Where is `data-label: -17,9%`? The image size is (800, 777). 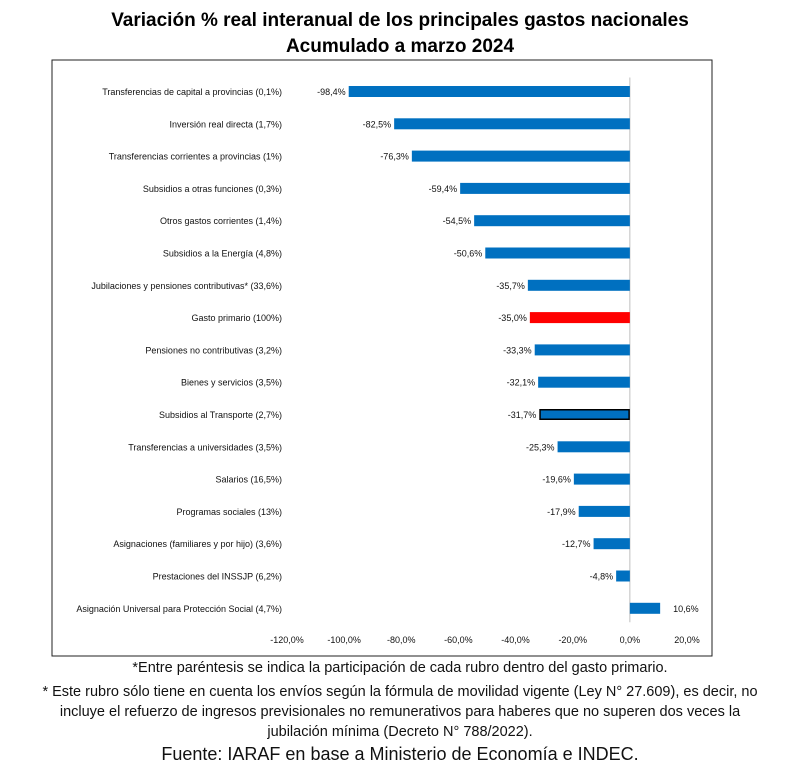
data-label: -17,9% is located at coordinates (561, 512).